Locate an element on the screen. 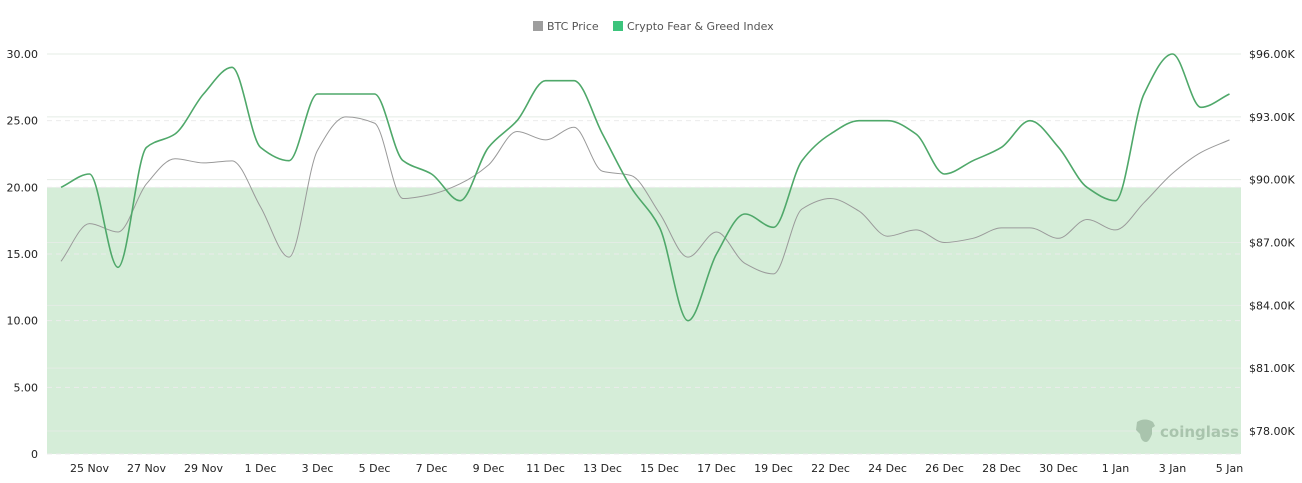 This screenshot has width=1302, height=483. legend-item-fear-greed: Crypto Fear & Greed Index is located at coordinates (693, 26).